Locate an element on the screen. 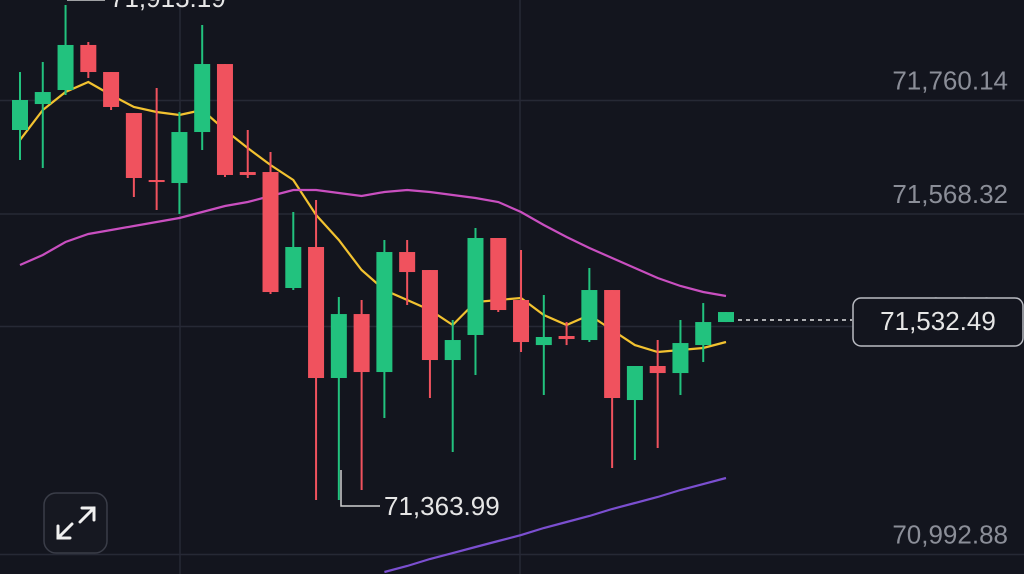 The width and height of the screenshot is (1024, 574). expand-icon is located at coordinates (76, 523).